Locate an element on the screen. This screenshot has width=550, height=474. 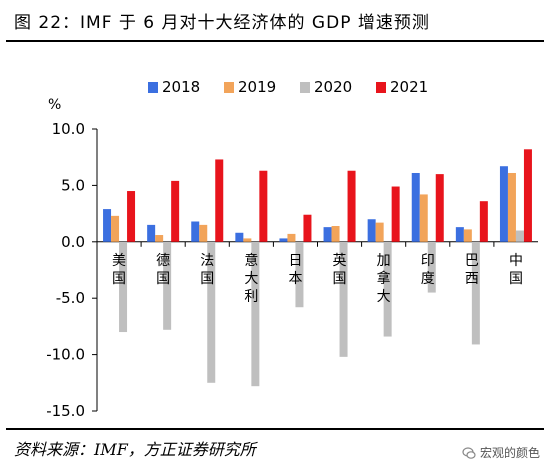
legend-label-2021: 2021 is located at coordinates (409, 87).